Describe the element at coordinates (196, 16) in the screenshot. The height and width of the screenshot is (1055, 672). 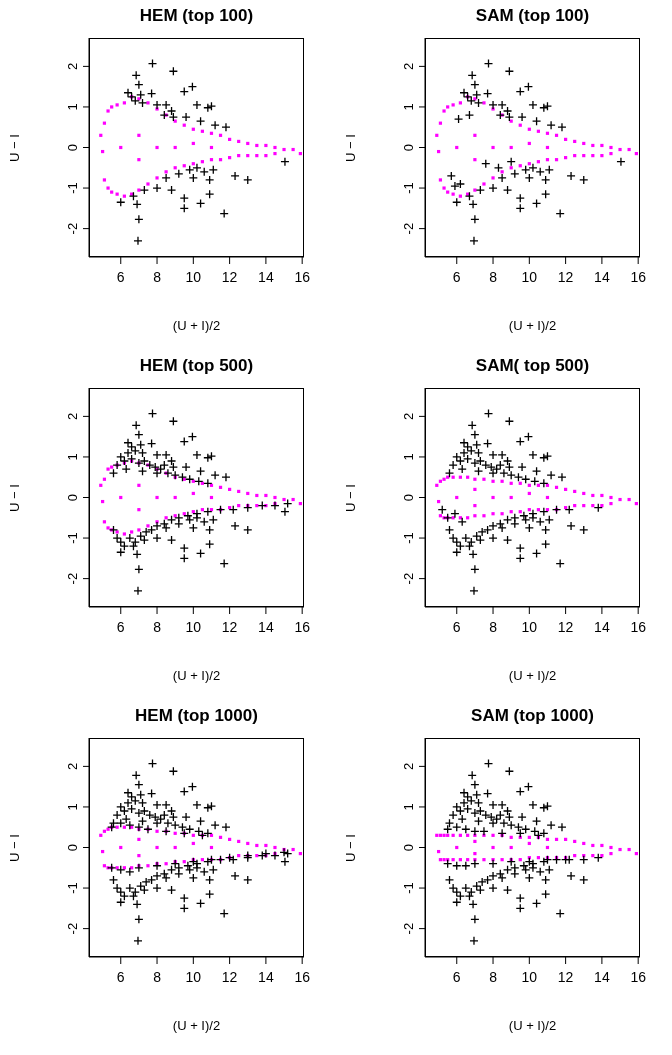
I see `chart-title: HEM (top 100)` at that location.